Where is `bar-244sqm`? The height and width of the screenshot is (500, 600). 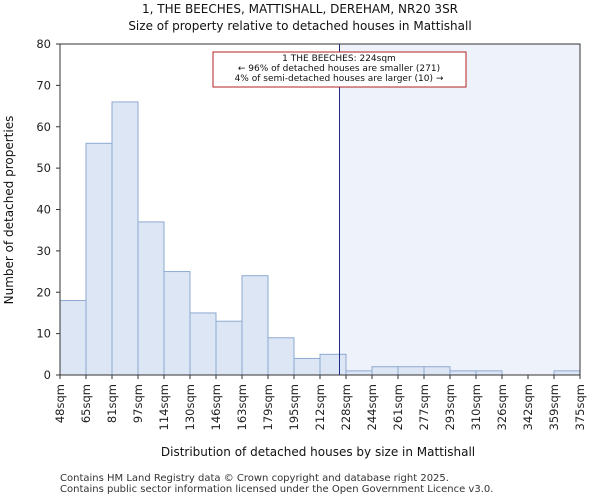
bar-244sqm is located at coordinates (385, 371).